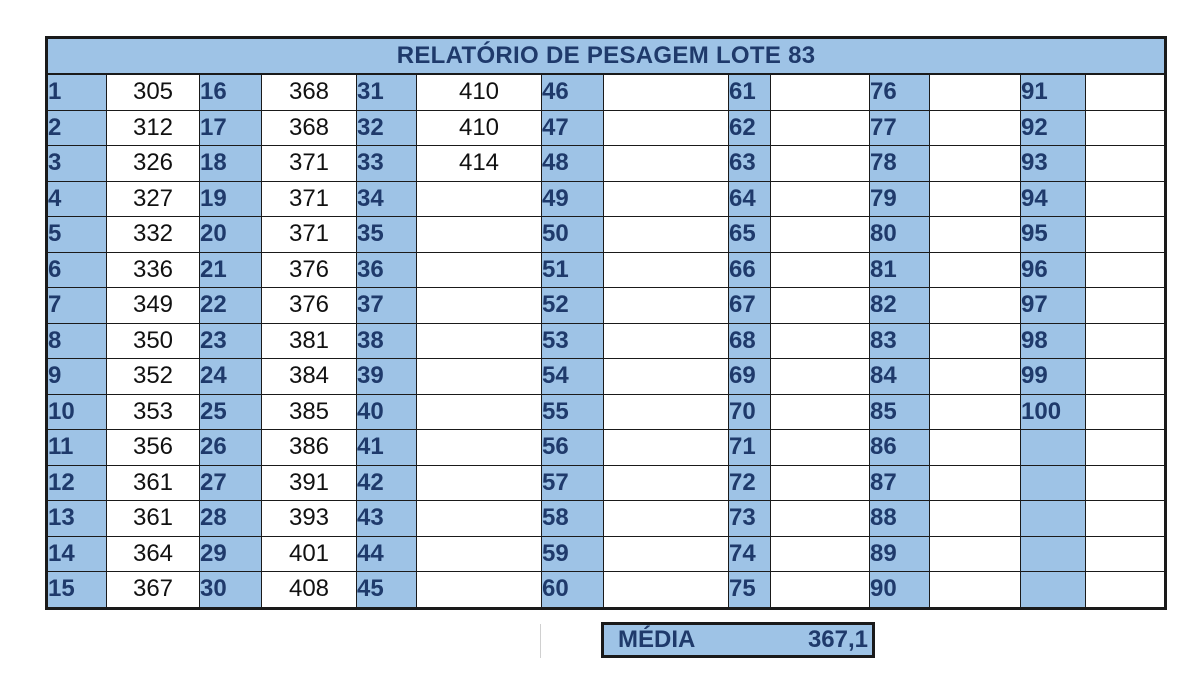 The height and width of the screenshot is (700, 1200). Describe the element at coordinates (899, 340) in the screenshot. I see `animal-number: 83` at that location.